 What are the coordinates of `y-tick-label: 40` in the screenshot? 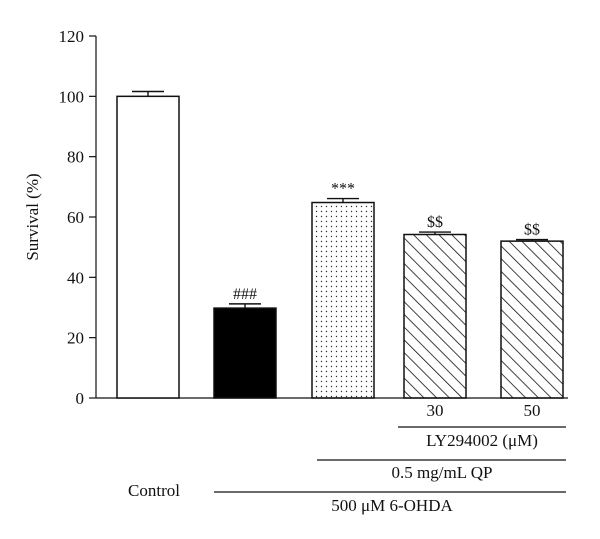 It's located at (75, 277).